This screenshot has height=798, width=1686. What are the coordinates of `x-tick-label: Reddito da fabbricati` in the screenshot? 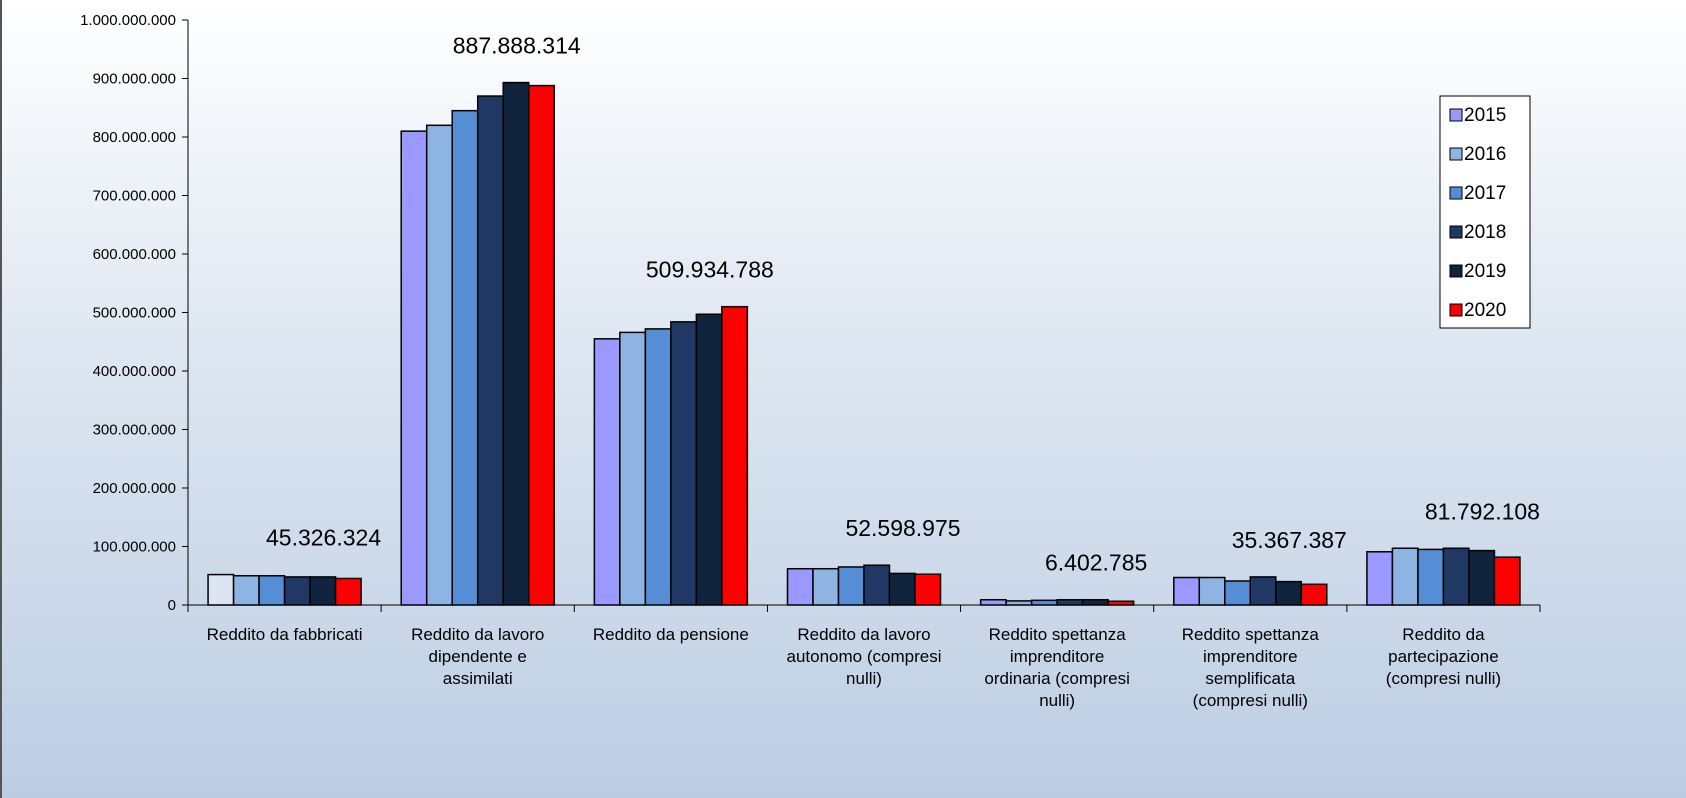 It's located at (285, 634).